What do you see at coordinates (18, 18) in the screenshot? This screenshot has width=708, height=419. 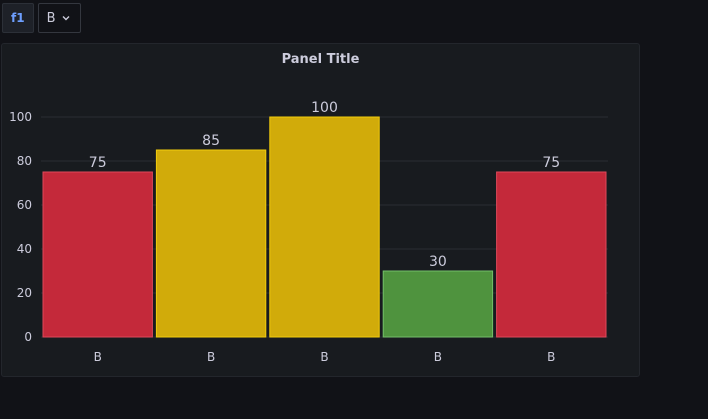 I see `variable-label: f1` at bounding box center [18, 18].